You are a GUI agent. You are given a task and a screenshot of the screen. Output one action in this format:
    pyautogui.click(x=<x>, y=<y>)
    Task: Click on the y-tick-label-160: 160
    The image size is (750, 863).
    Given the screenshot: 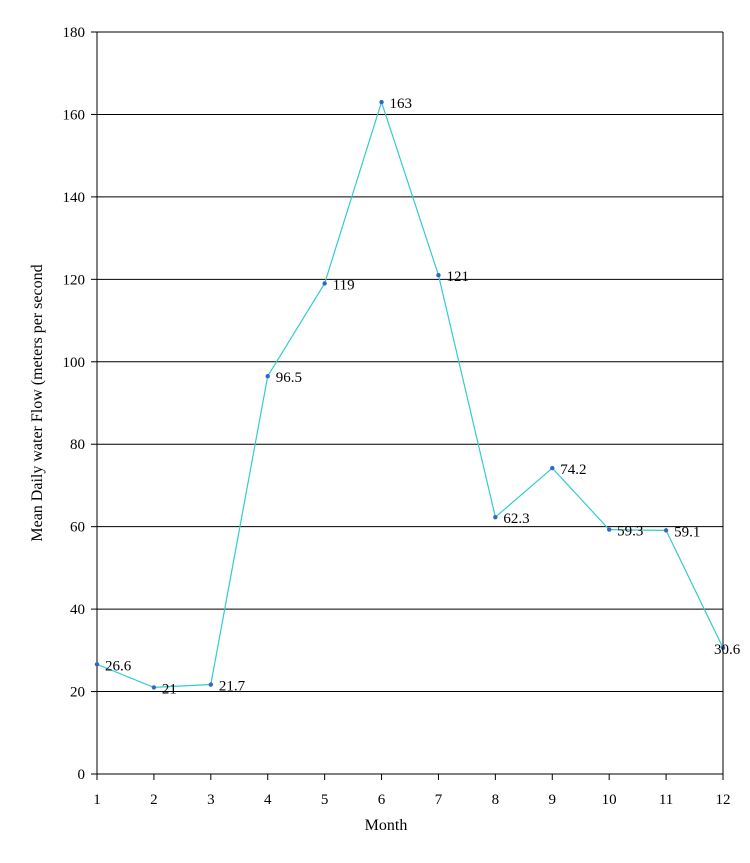 What is the action you would take?
    pyautogui.click(x=74, y=115)
    